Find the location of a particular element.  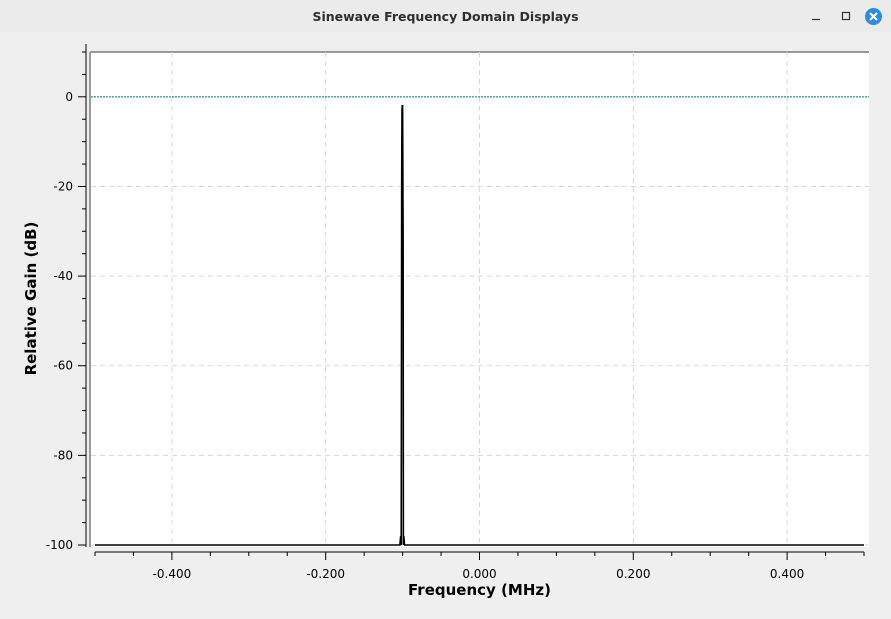

close-button is located at coordinates (873, 16).